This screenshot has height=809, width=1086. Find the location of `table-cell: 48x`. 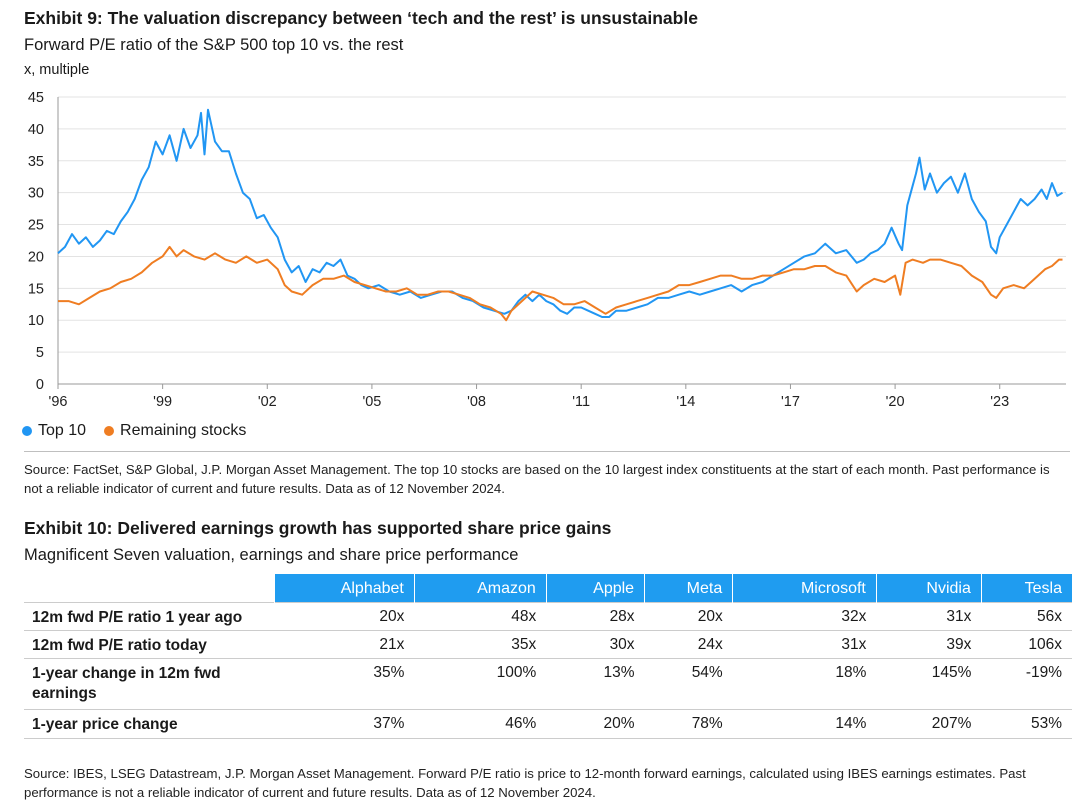

table-cell: 48x is located at coordinates (480, 616).